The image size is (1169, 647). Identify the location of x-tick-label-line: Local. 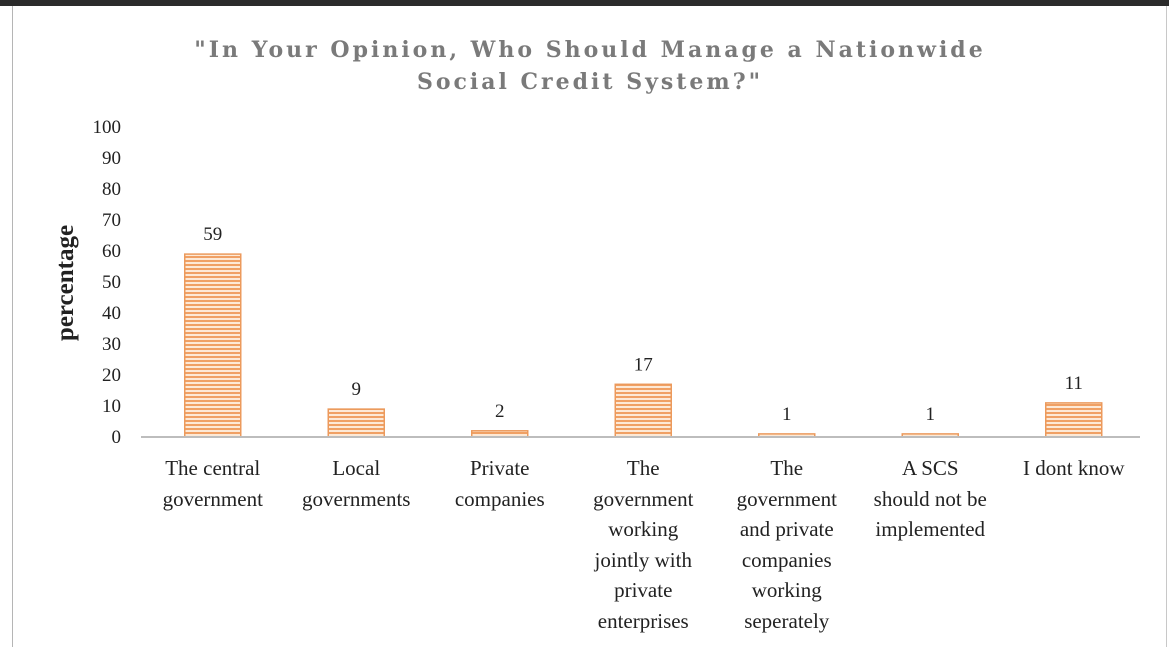
(356, 468).